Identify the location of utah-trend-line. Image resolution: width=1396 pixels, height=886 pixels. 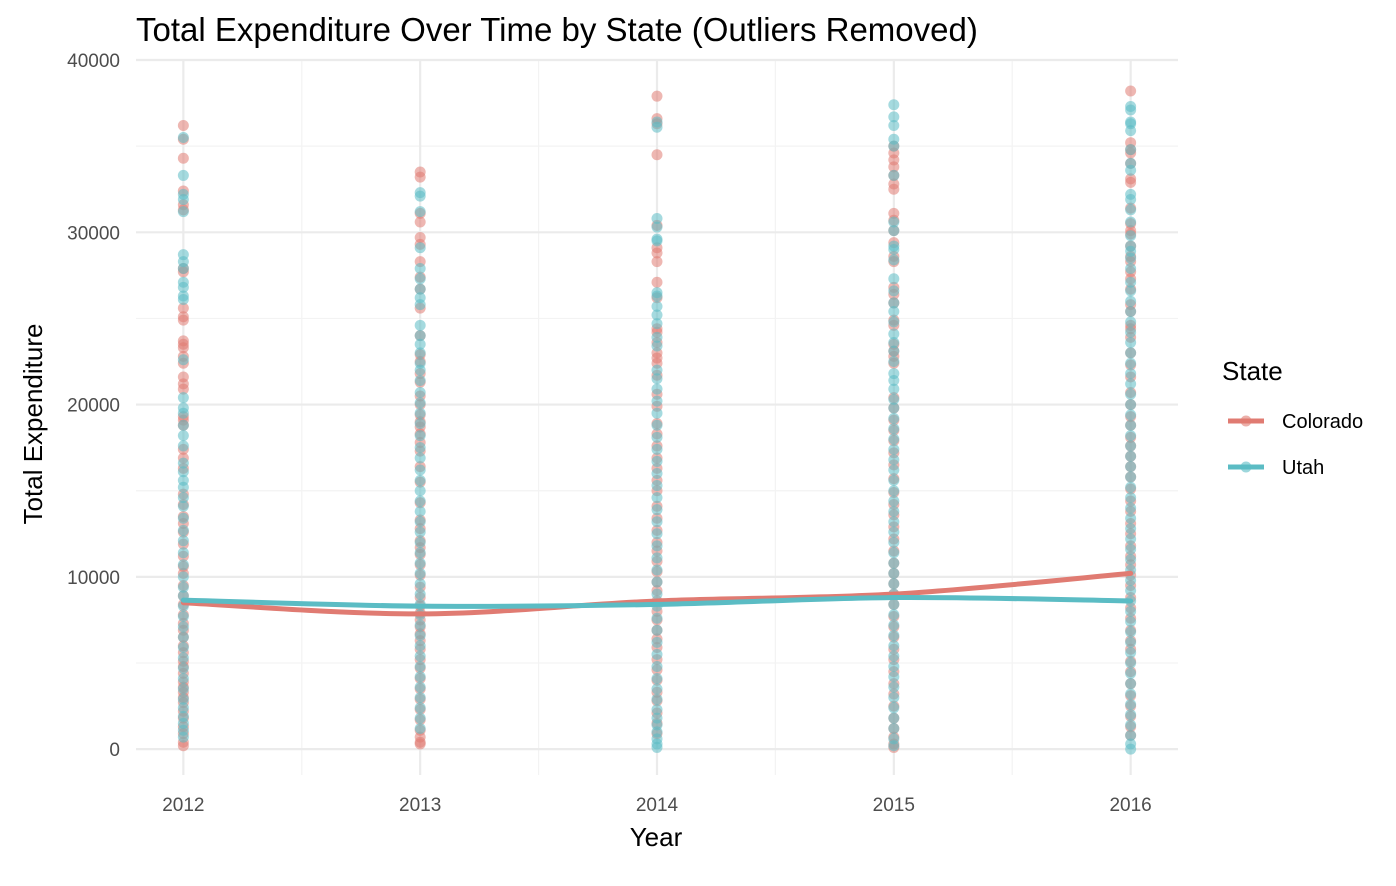
(657, 601).